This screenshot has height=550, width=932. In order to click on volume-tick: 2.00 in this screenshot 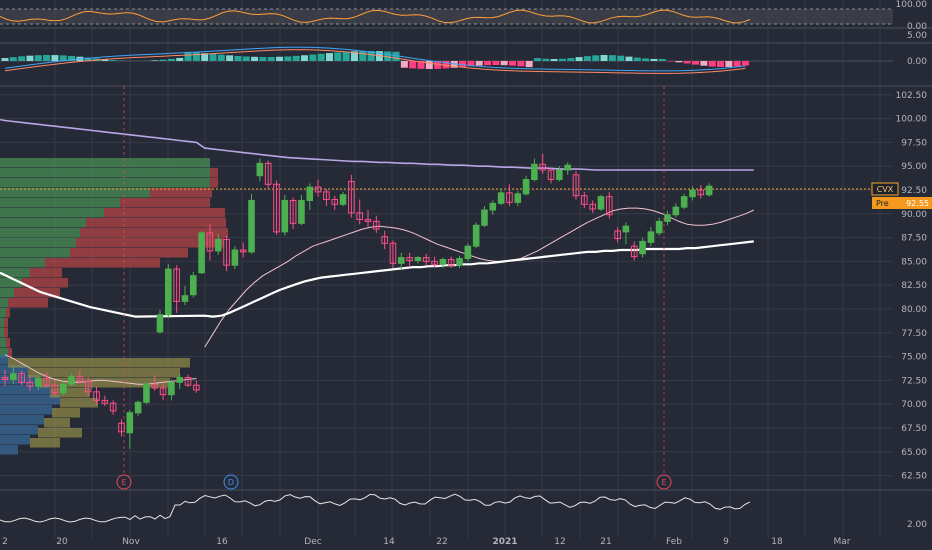, I will do `click(917, 525)`.